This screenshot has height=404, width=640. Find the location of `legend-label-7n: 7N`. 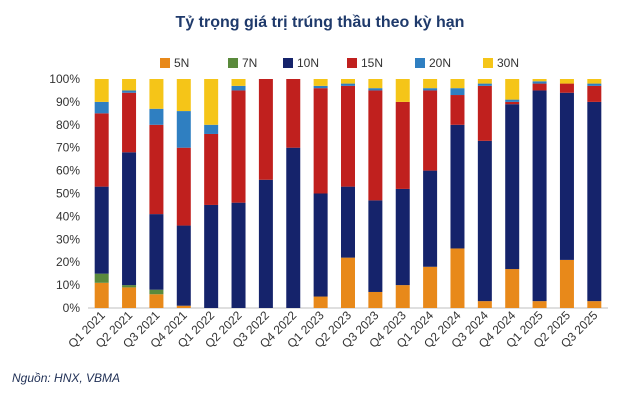

legend-label-7n: 7N is located at coordinates (249, 63).